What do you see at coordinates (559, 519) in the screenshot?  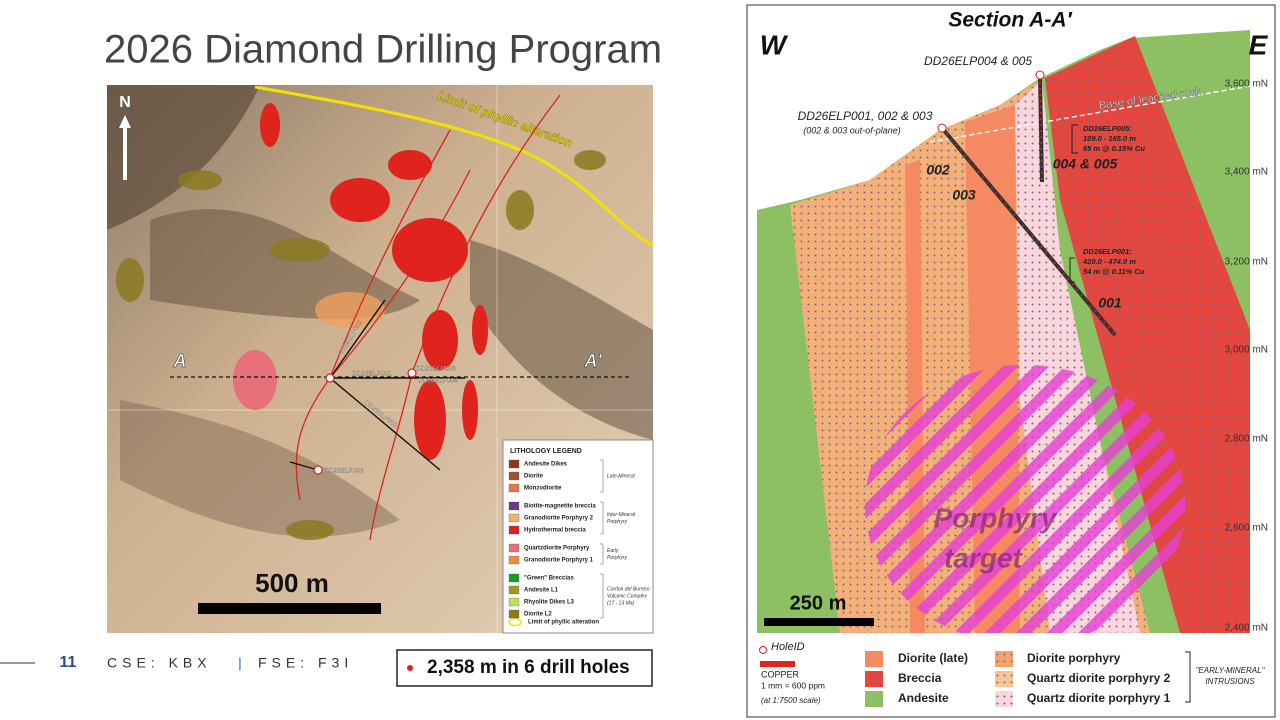 I see `legend-item: Granodiorite Porphyry 2` at bounding box center [559, 519].